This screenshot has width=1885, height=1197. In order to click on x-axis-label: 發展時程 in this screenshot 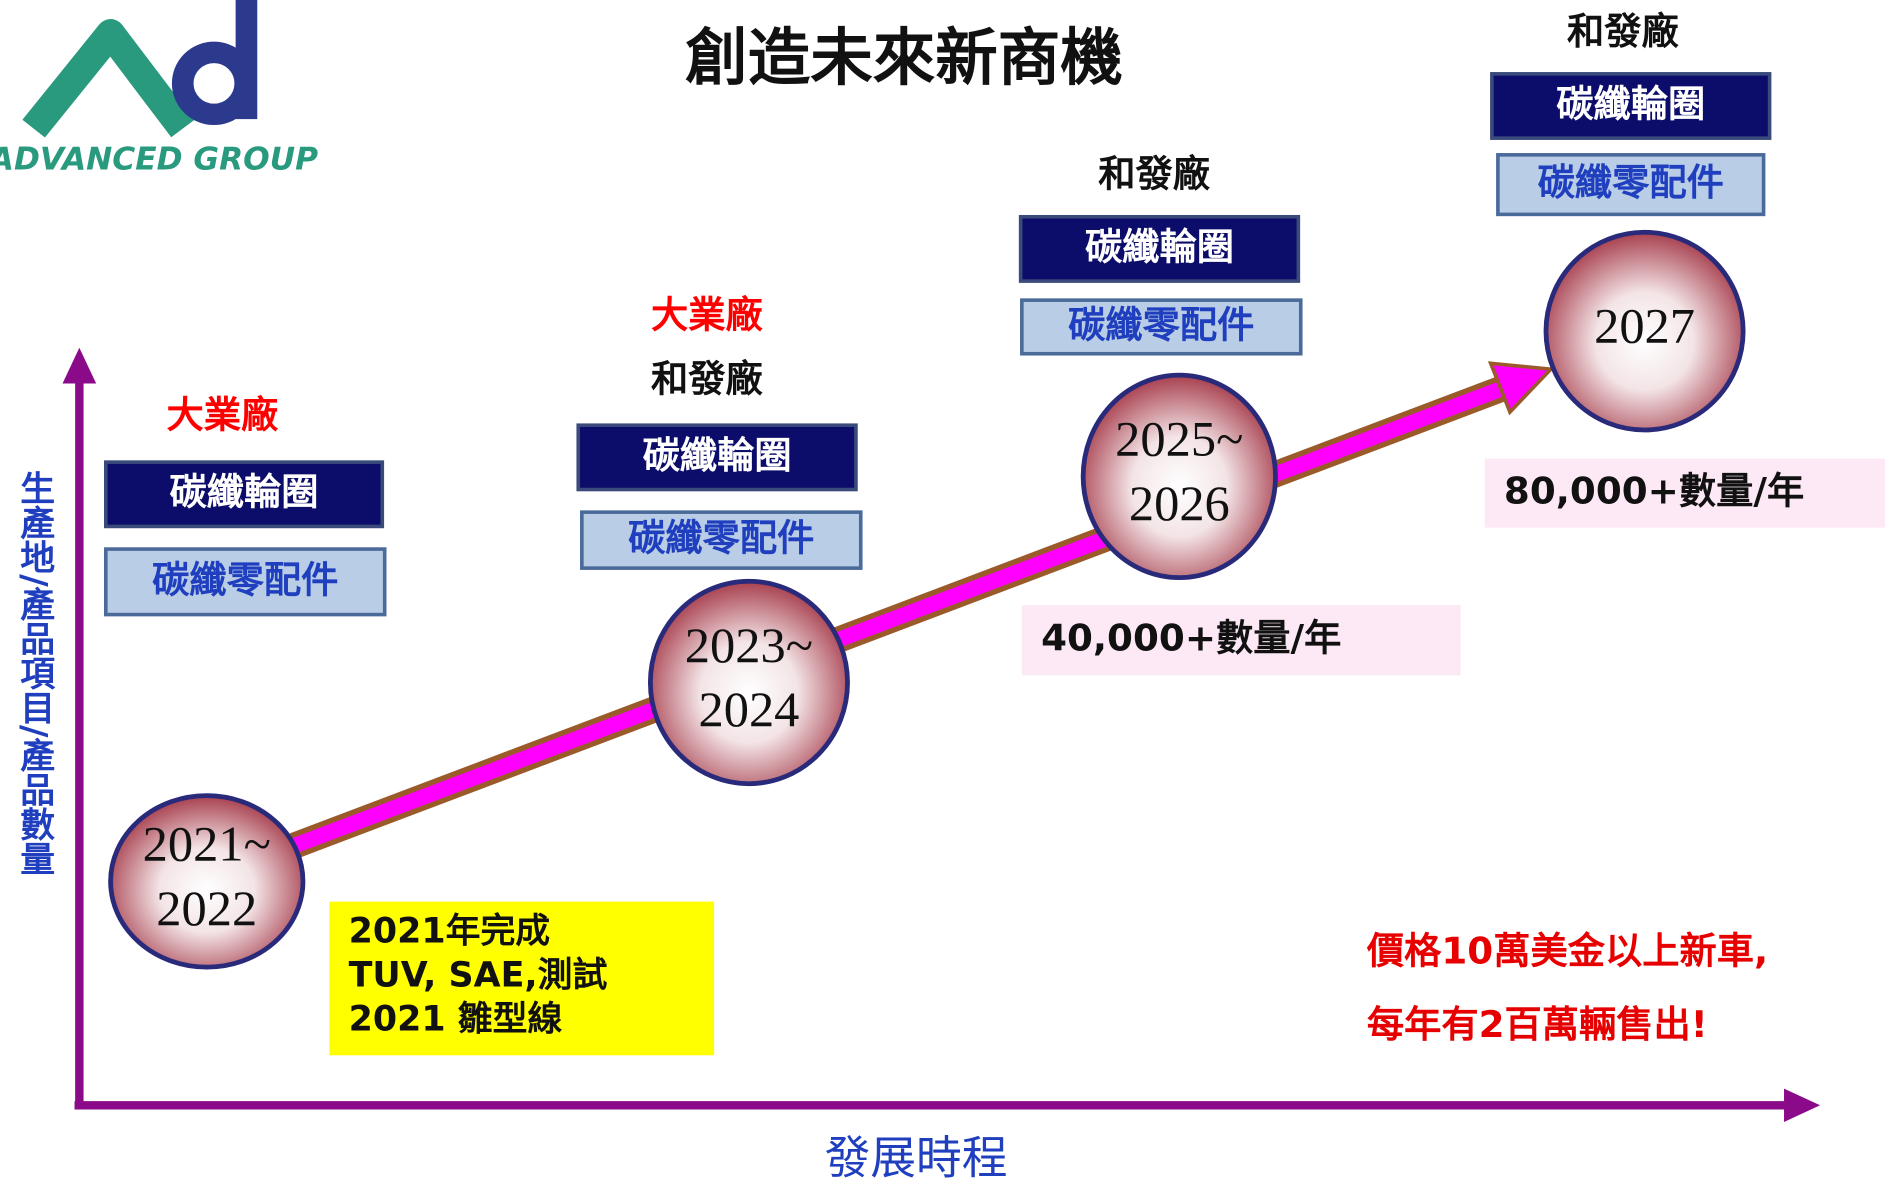, I will do `click(916, 1158)`.